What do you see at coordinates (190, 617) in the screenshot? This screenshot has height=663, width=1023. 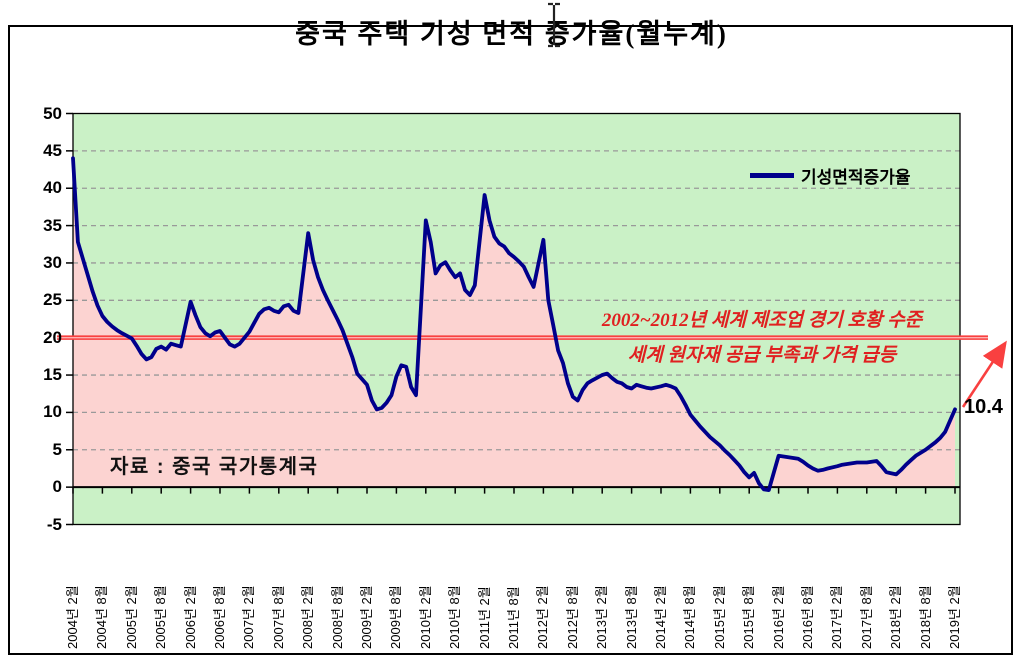 I see `x-axis-label: 2006년 2월` at bounding box center [190, 617].